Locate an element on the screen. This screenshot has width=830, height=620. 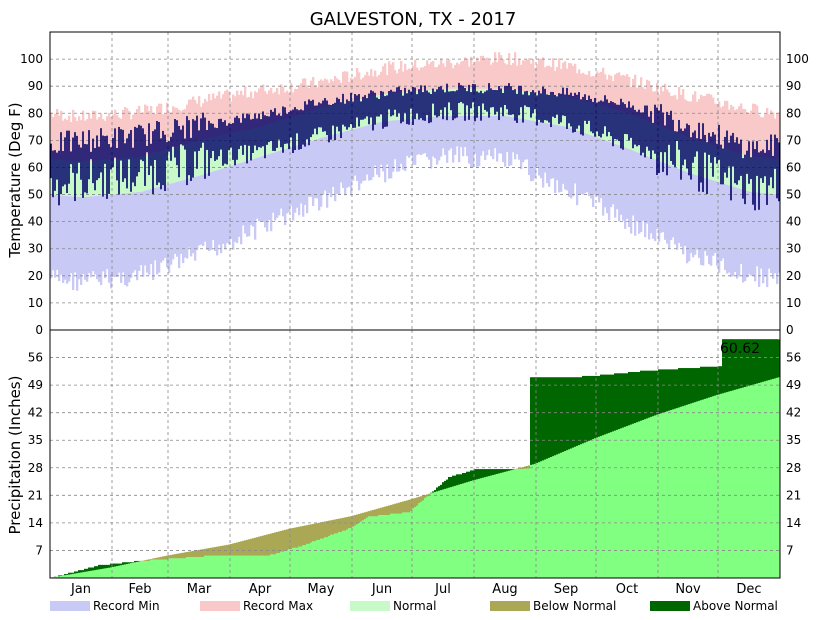
precipitation-tick-right: 28 is located at coordinates (793, 468).